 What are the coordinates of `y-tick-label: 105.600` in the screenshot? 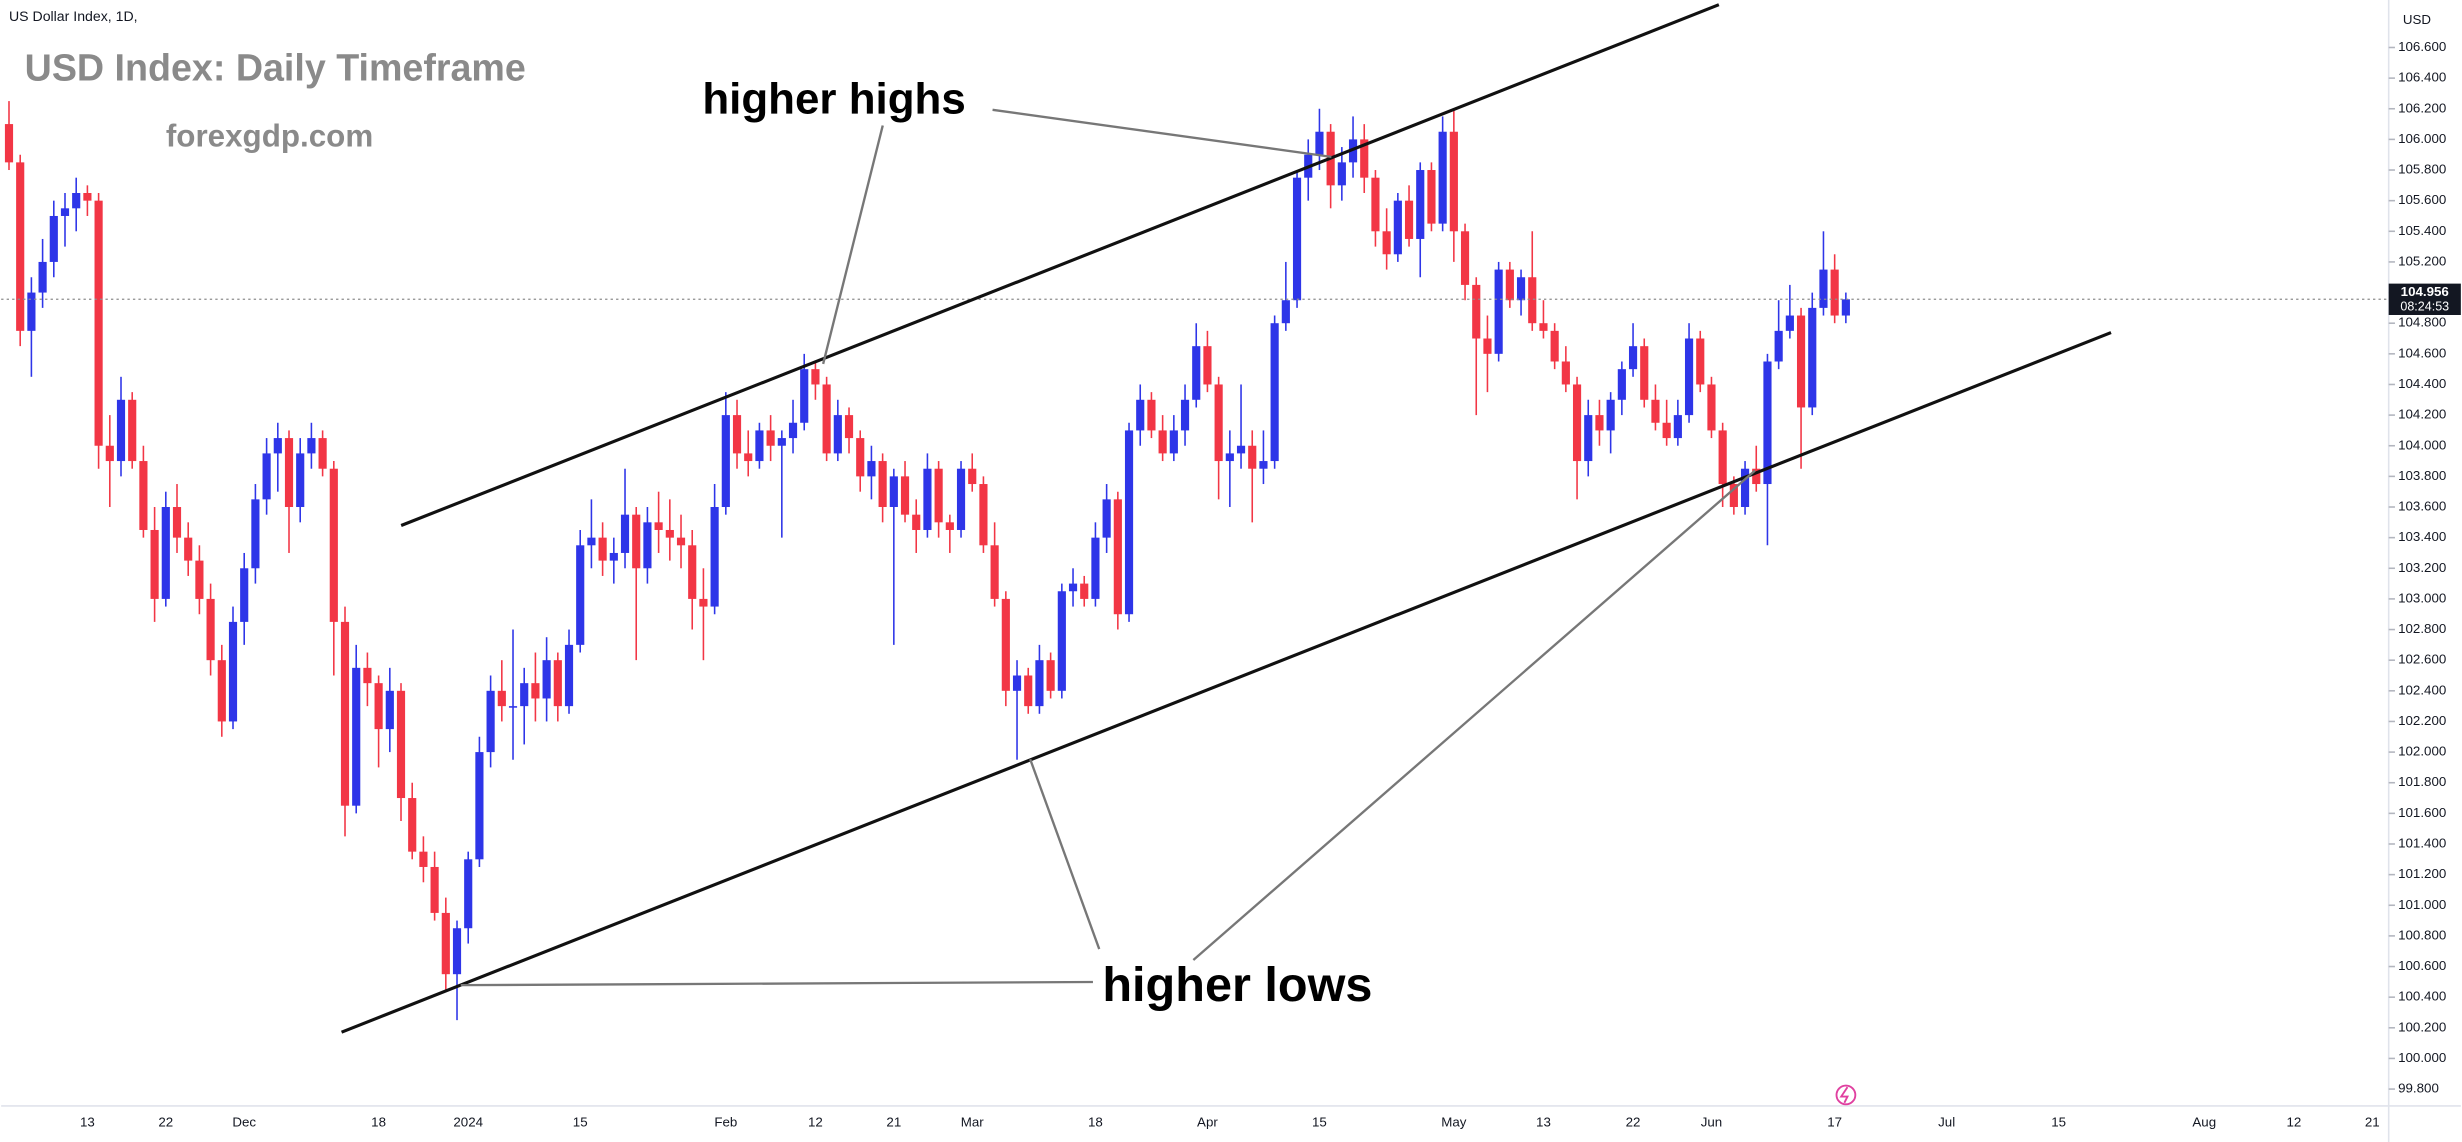 It's located at (2422, 199).